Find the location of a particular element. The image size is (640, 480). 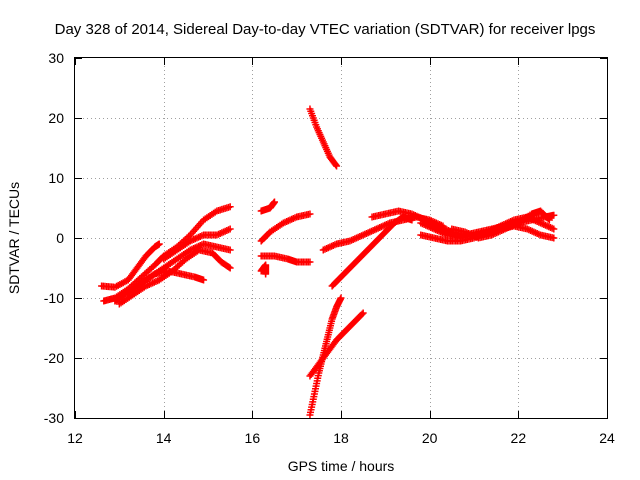

y-tick-label: -30 is located at coordinates (54, 418).